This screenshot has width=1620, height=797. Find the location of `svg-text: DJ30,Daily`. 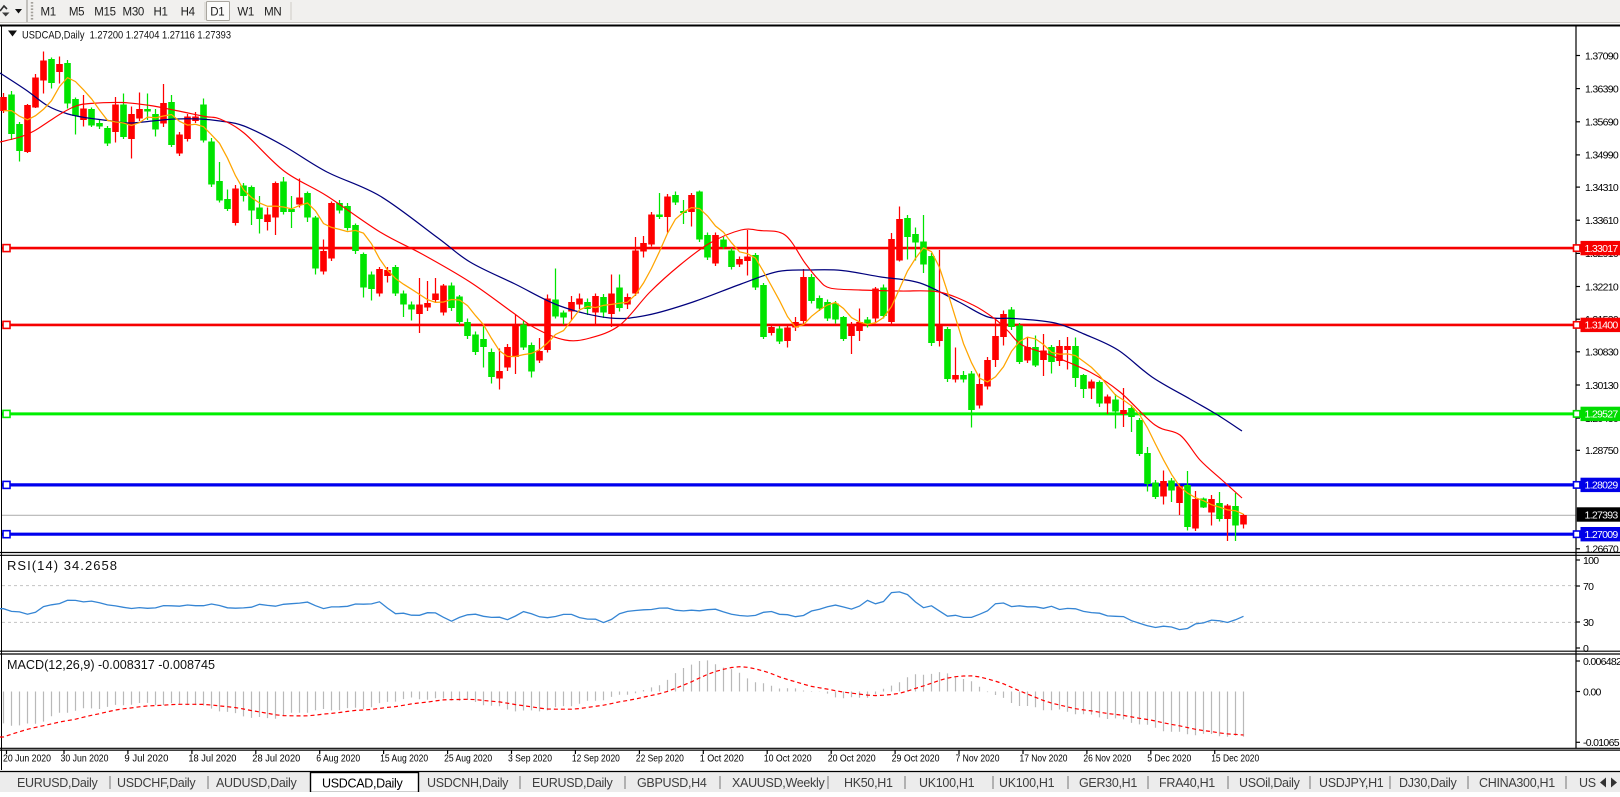

svg-text: DJ30,Daily is located at coordinates (1428, 783).